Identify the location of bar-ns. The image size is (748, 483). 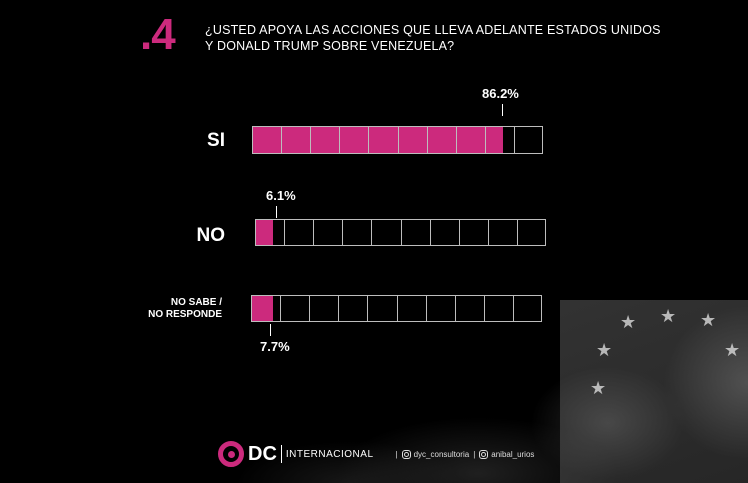
(396, 308).